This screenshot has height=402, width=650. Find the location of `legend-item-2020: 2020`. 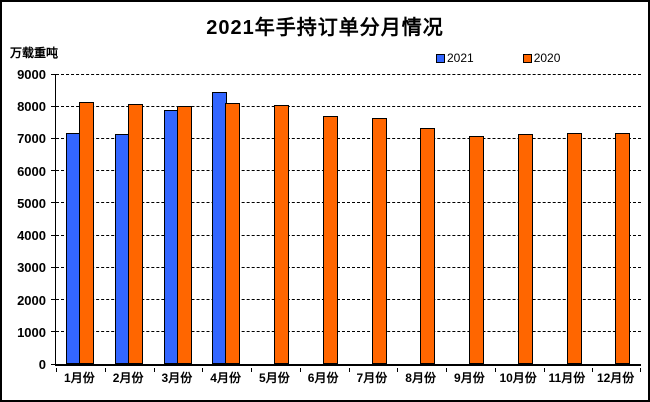

legend-item-2020: 2020 is located at coordinates (541, 58).